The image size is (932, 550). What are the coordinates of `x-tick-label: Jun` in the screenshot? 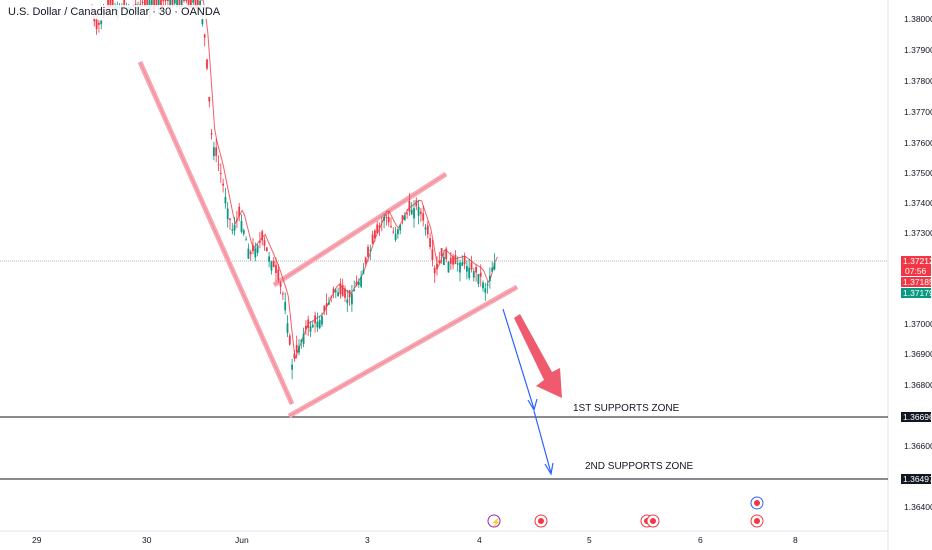 It's located at (242, 540).